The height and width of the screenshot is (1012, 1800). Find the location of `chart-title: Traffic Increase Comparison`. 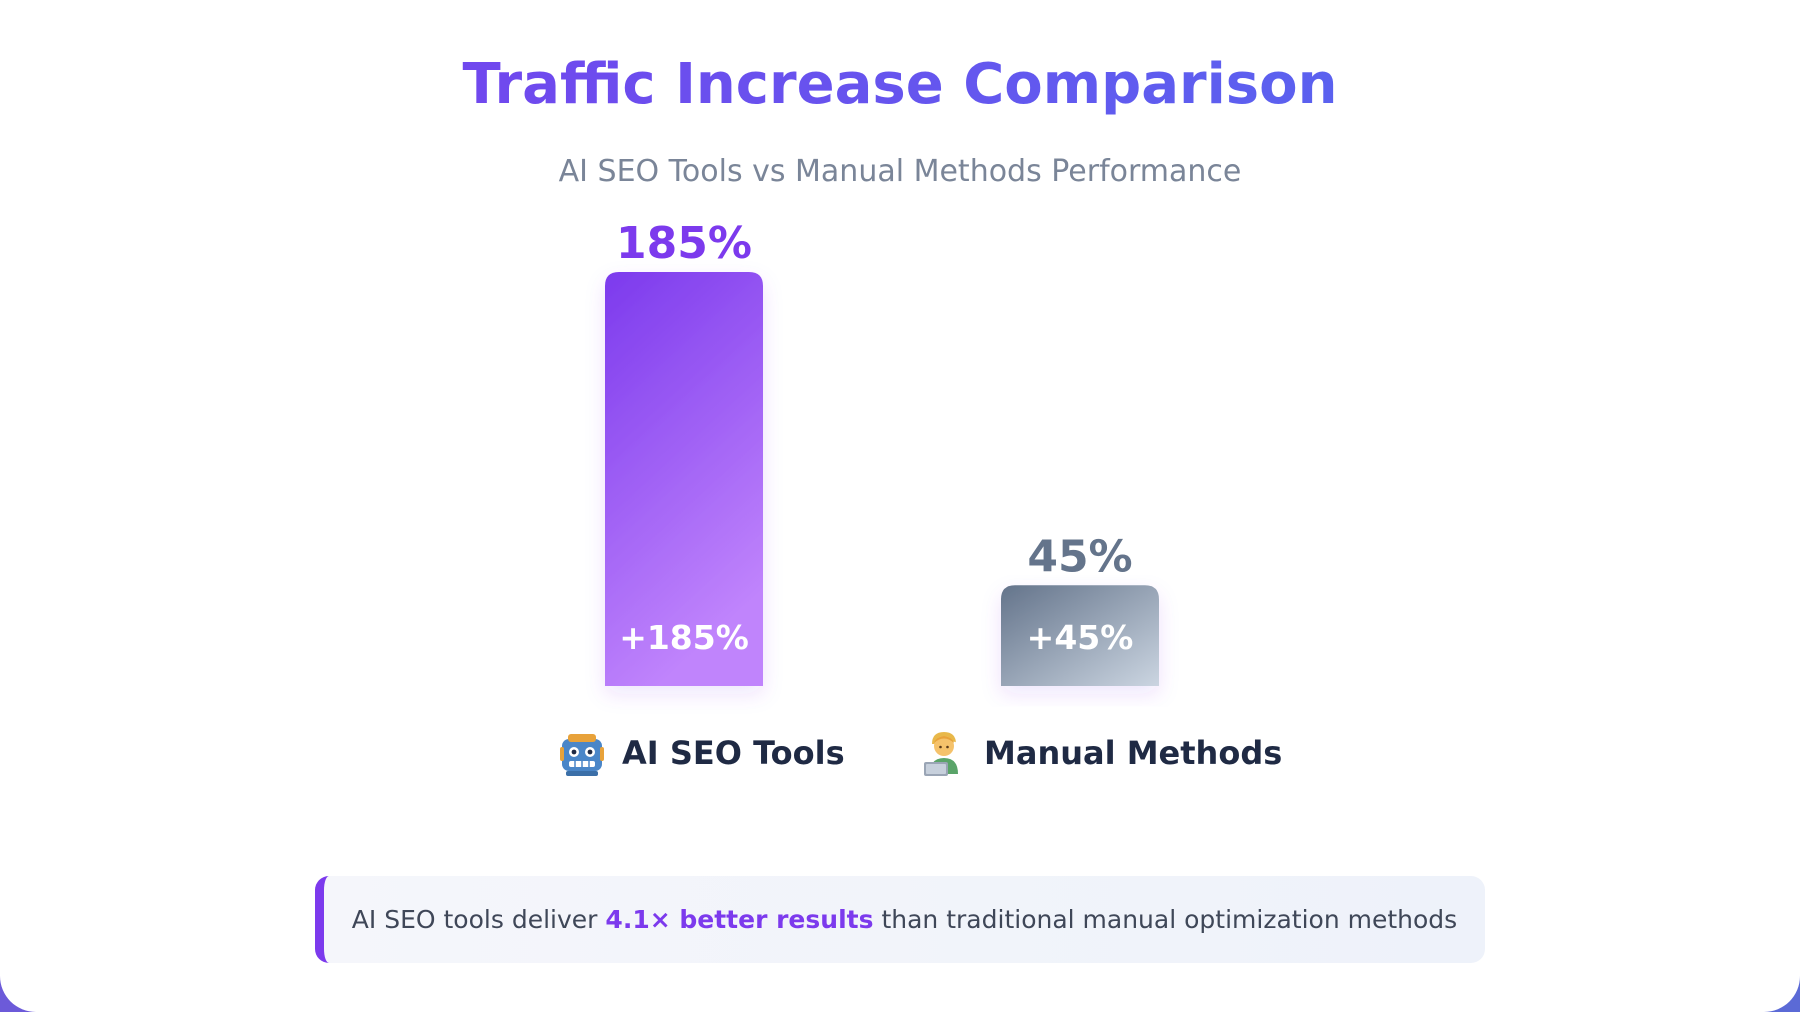

chart-title: Traffic Increase Comparison is located at coordinates (900, 84).